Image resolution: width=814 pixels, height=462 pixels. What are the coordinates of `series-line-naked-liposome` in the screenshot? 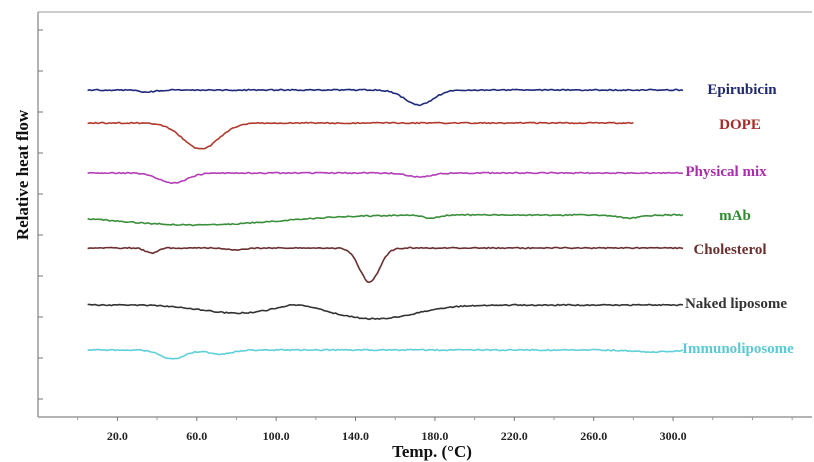 It's located at (385, 312).